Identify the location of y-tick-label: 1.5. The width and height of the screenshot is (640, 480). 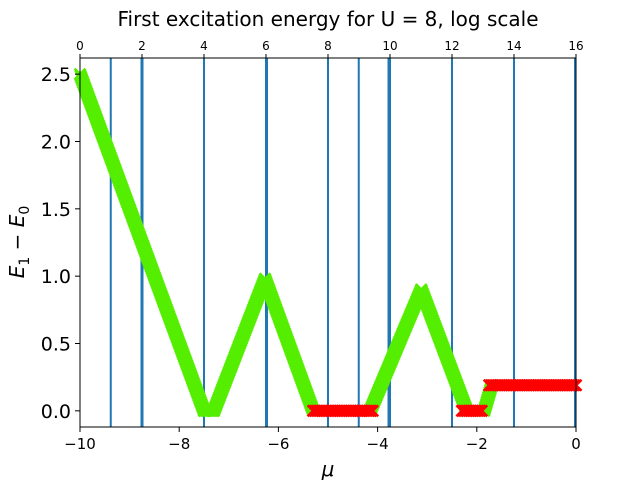
(56, 210).